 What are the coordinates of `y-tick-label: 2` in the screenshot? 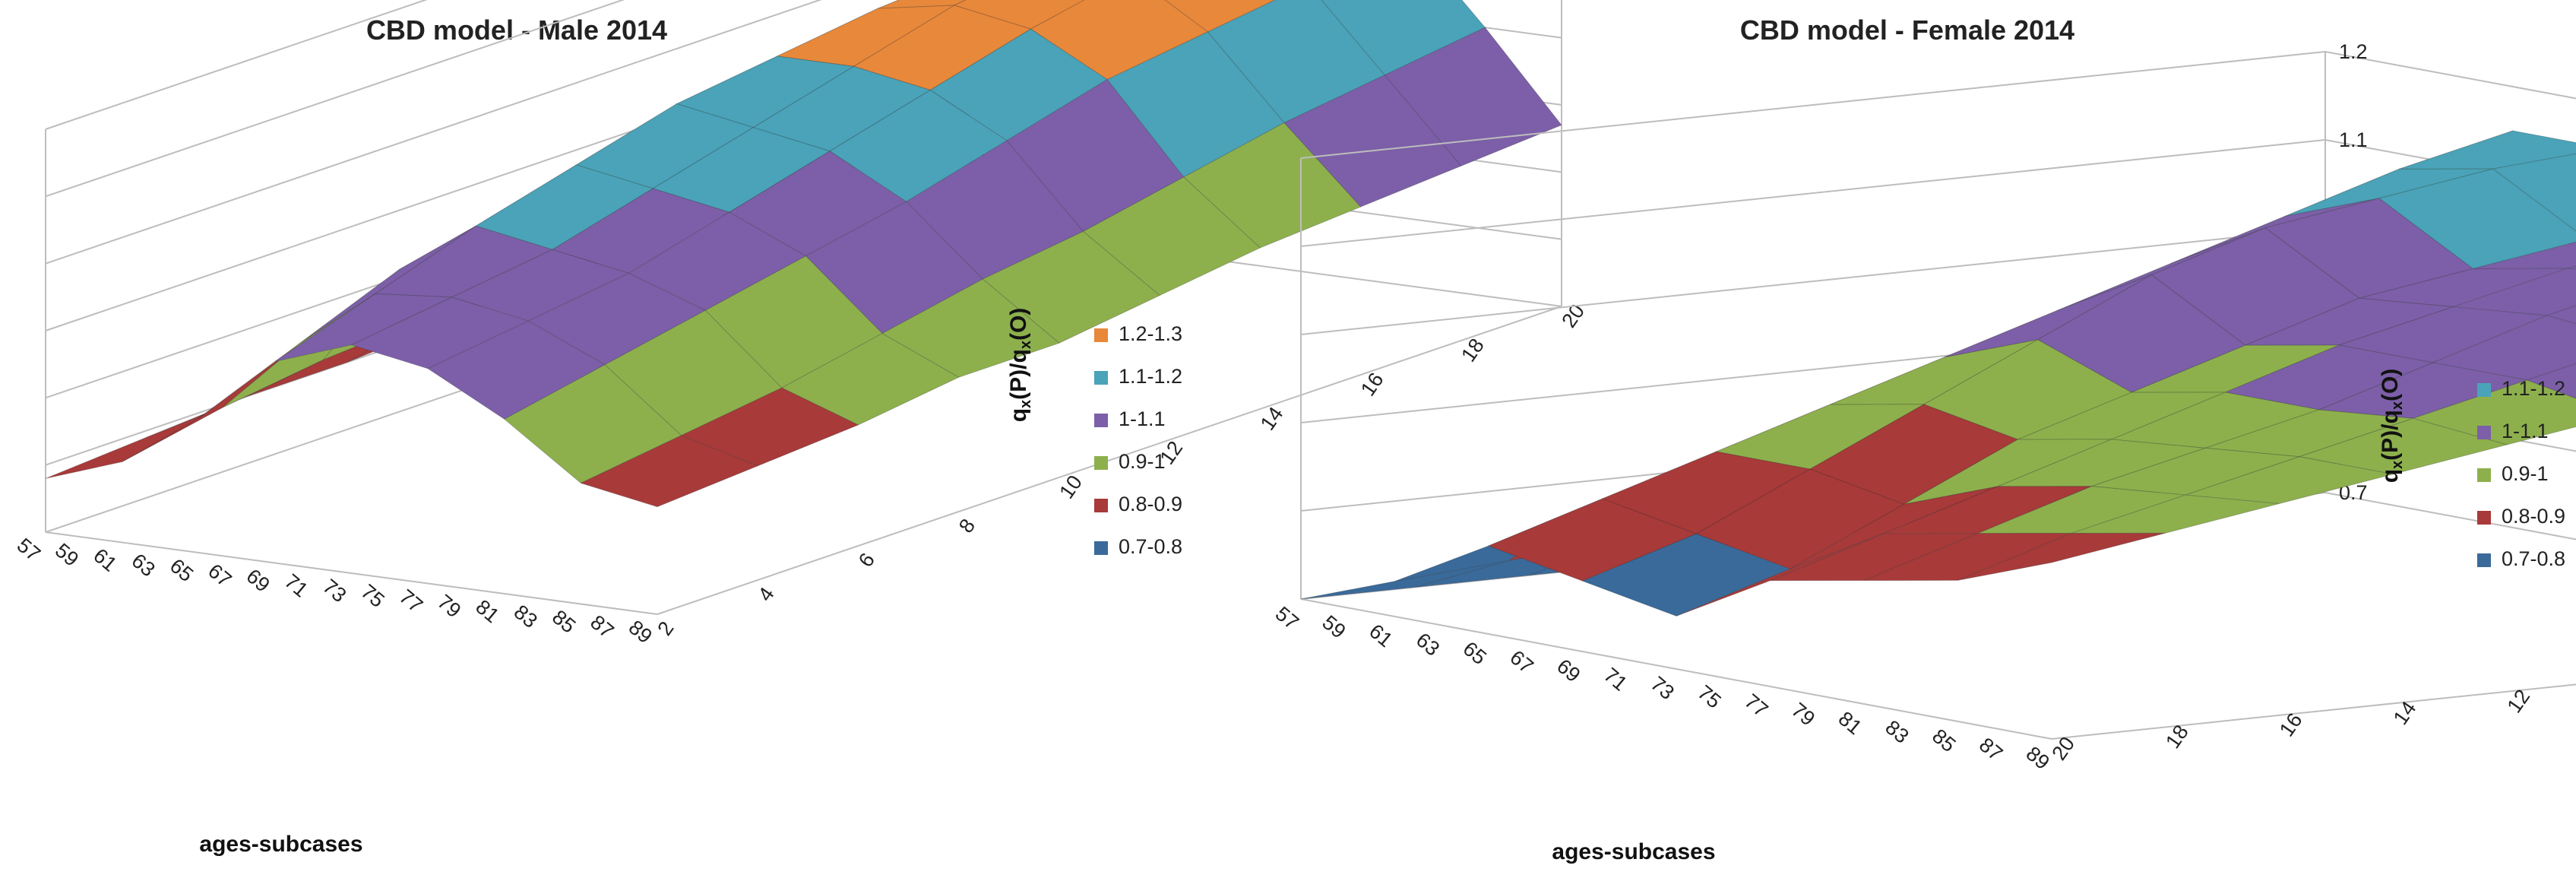 It's located at (665, 628).